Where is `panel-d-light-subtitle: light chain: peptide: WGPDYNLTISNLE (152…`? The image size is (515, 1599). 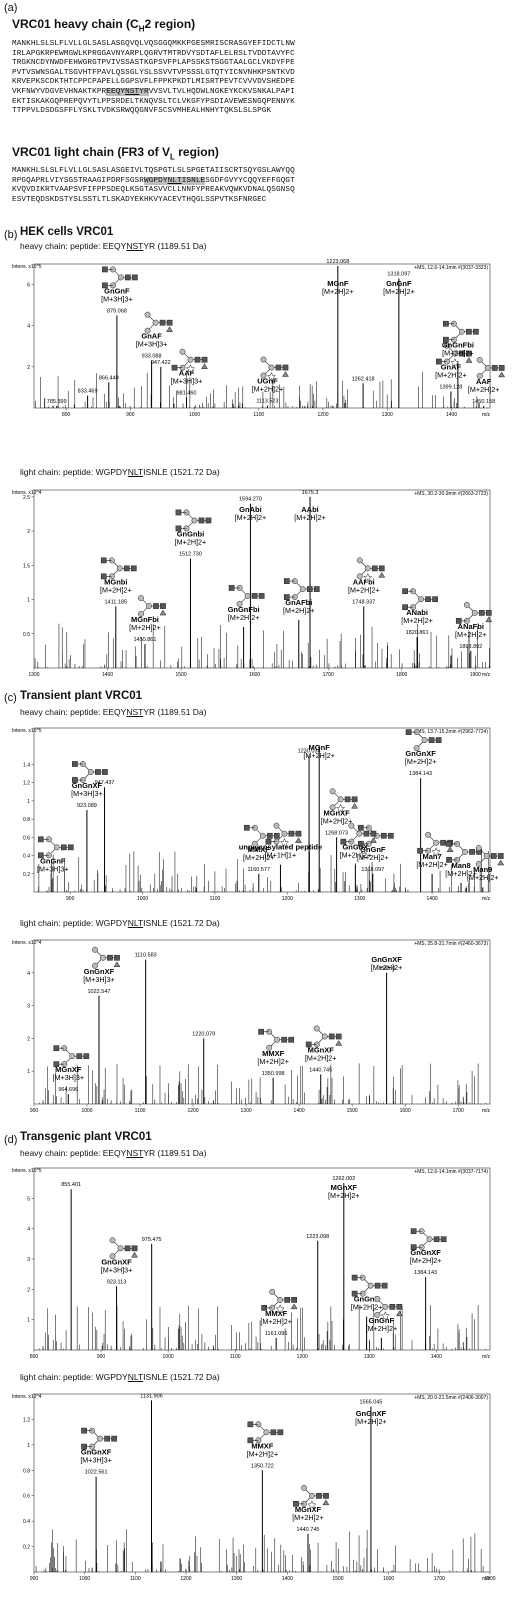
panel-d-light-subtitle: light chain: peptide: WGPDYNLTISNLE (152… is located at coordinates (120, 1377).